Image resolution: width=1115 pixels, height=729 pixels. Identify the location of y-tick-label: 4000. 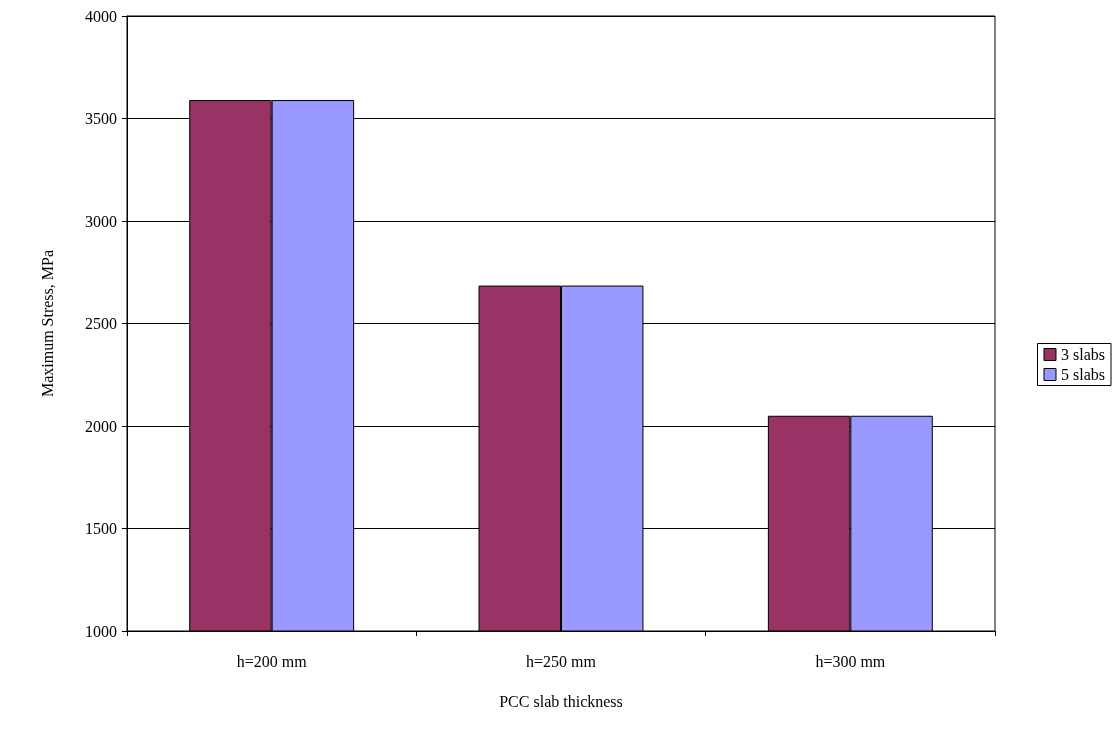
(101, 16).